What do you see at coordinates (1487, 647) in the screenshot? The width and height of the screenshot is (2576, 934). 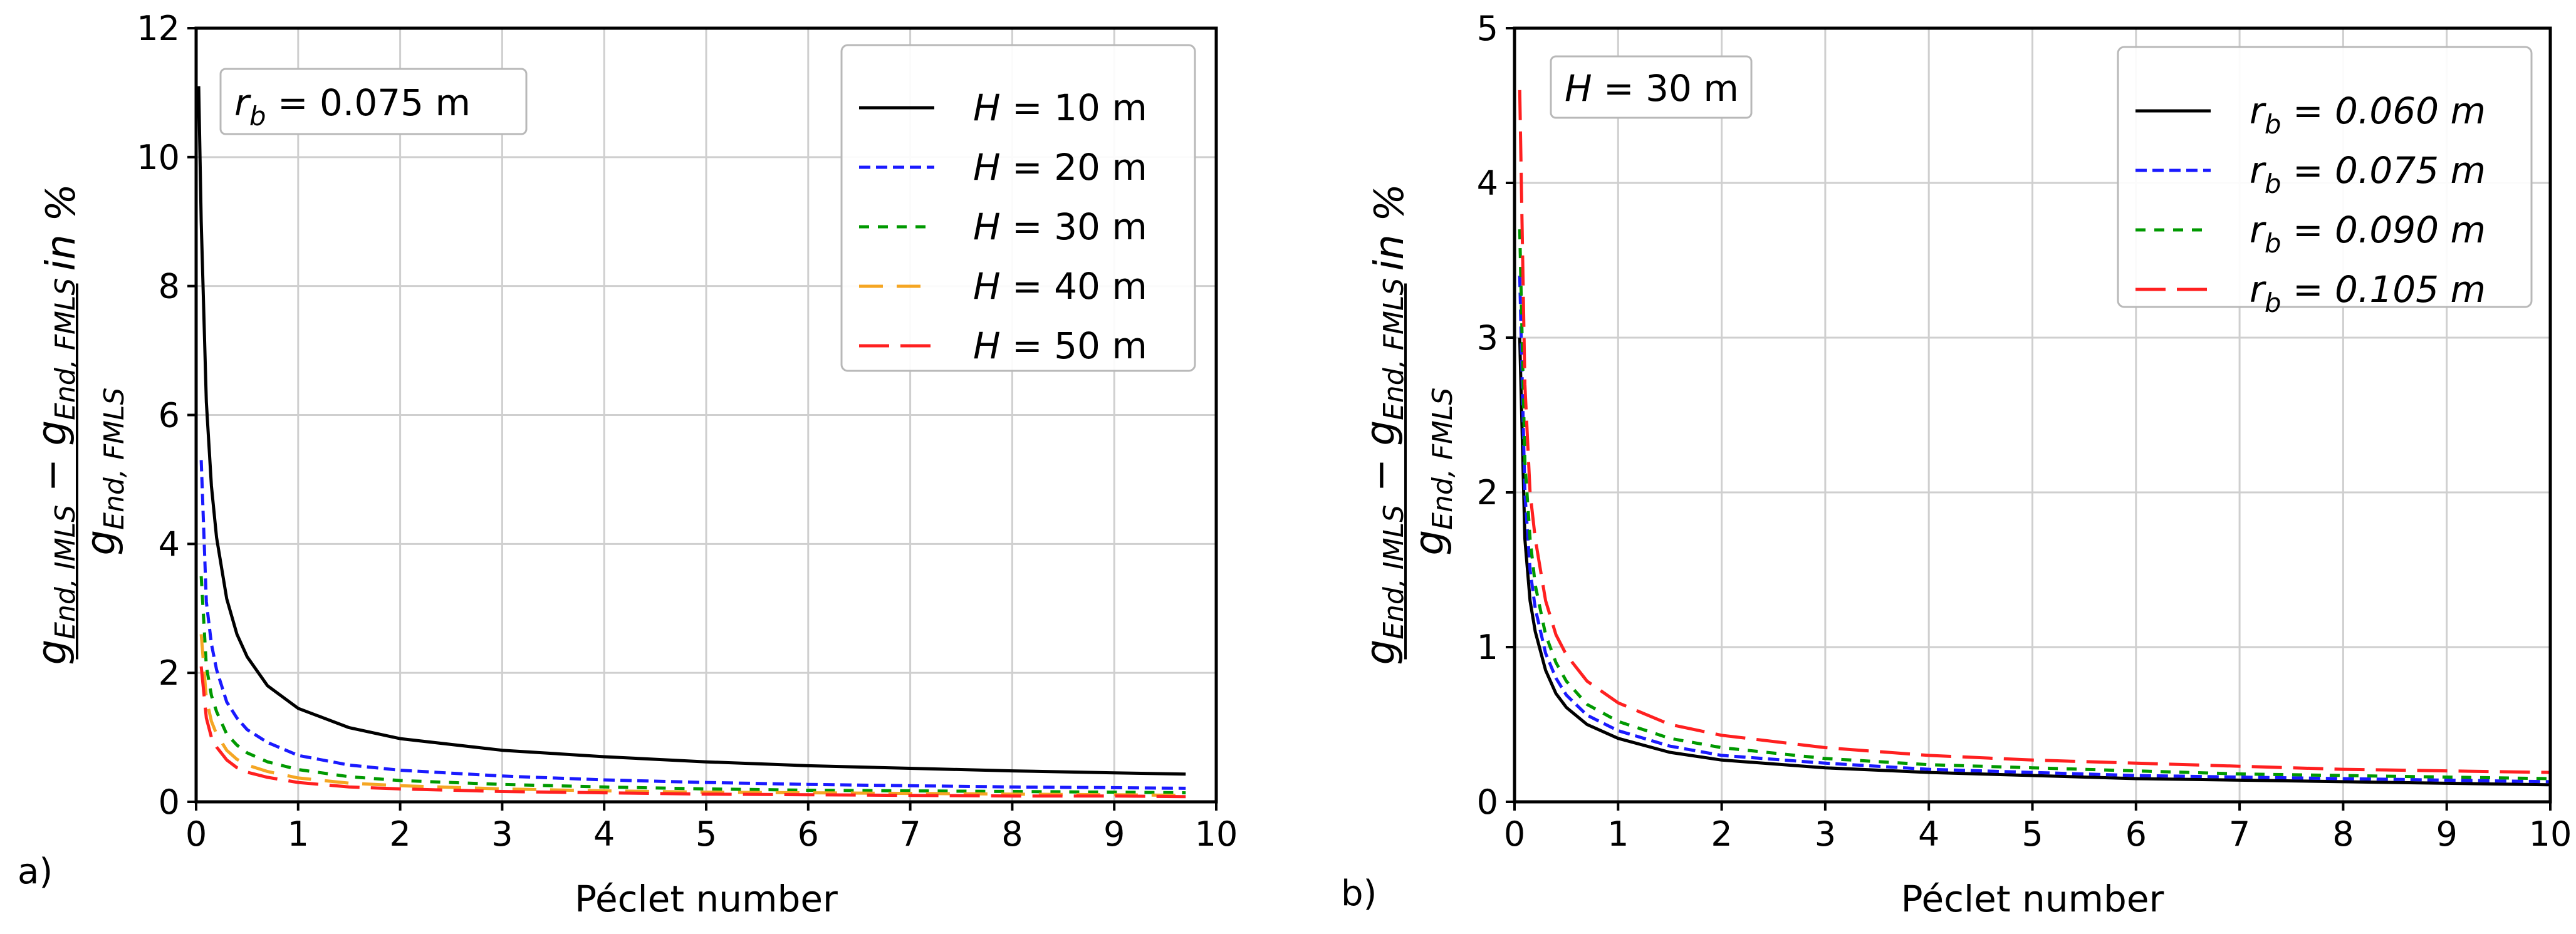 I see `y-tick-label: 1` at bounding box center [1487, 647].